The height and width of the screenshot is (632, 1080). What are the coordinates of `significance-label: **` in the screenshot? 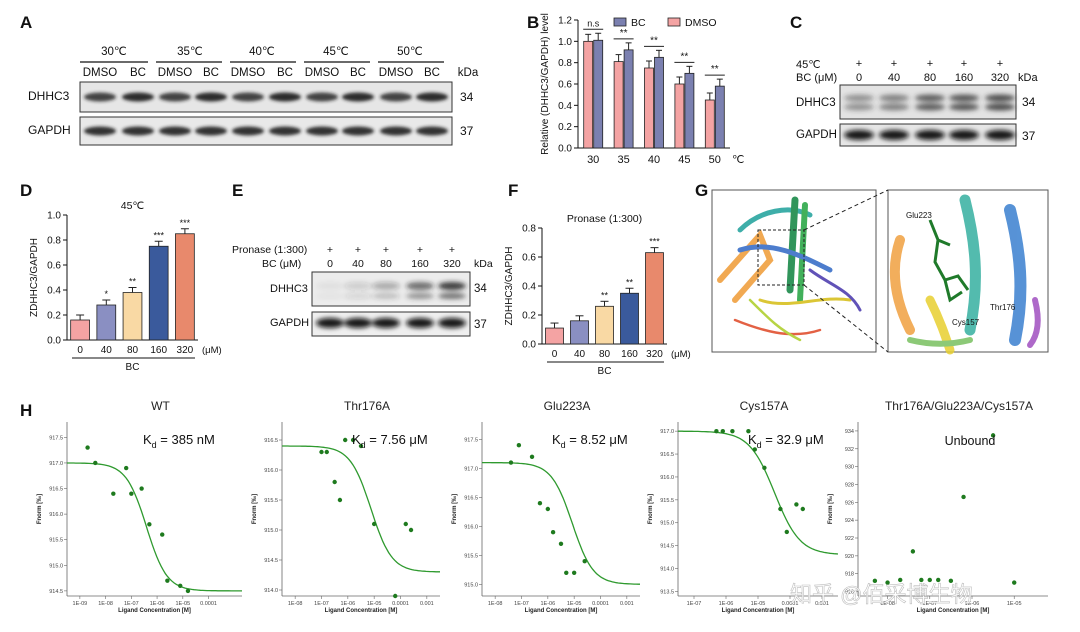 It's located at (715, 69).